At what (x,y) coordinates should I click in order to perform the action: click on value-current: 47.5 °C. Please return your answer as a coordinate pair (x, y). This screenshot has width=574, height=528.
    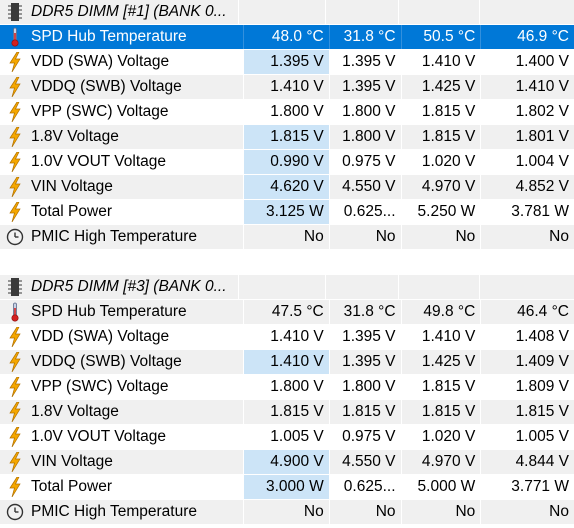
    Looking at the image, I should click on (286, 312).